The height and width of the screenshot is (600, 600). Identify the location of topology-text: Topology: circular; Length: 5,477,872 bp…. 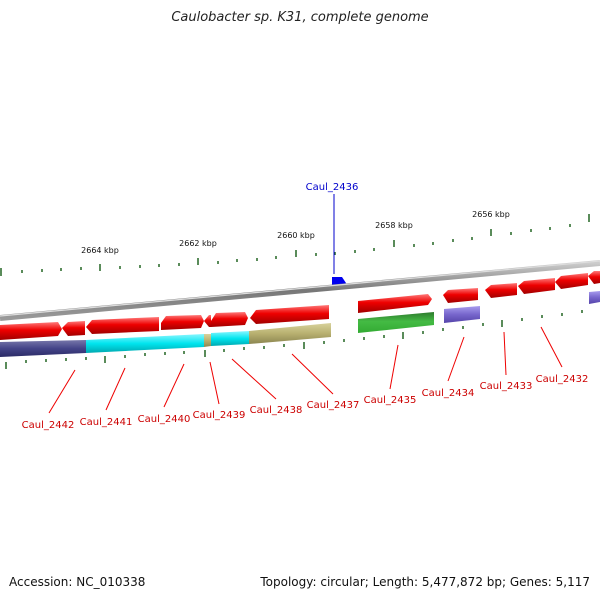
(425, 582).